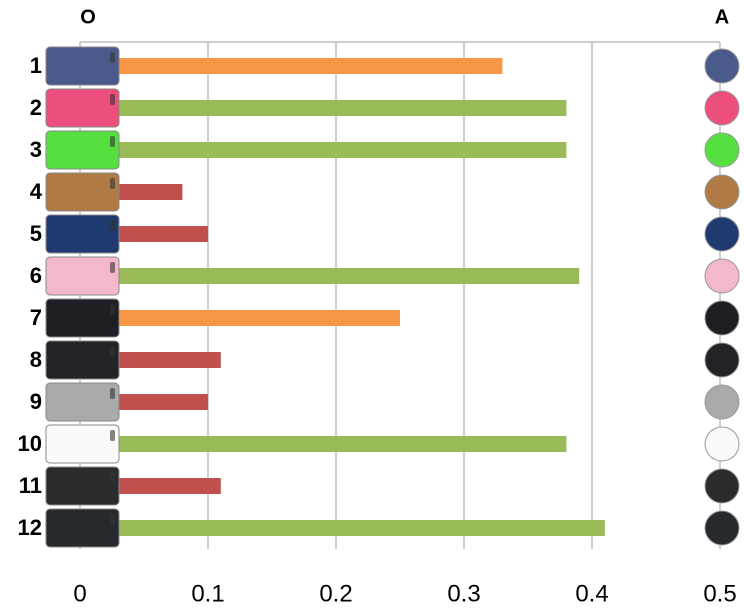  I want to click on x-tick-label: 0.3, so click(463, 593).